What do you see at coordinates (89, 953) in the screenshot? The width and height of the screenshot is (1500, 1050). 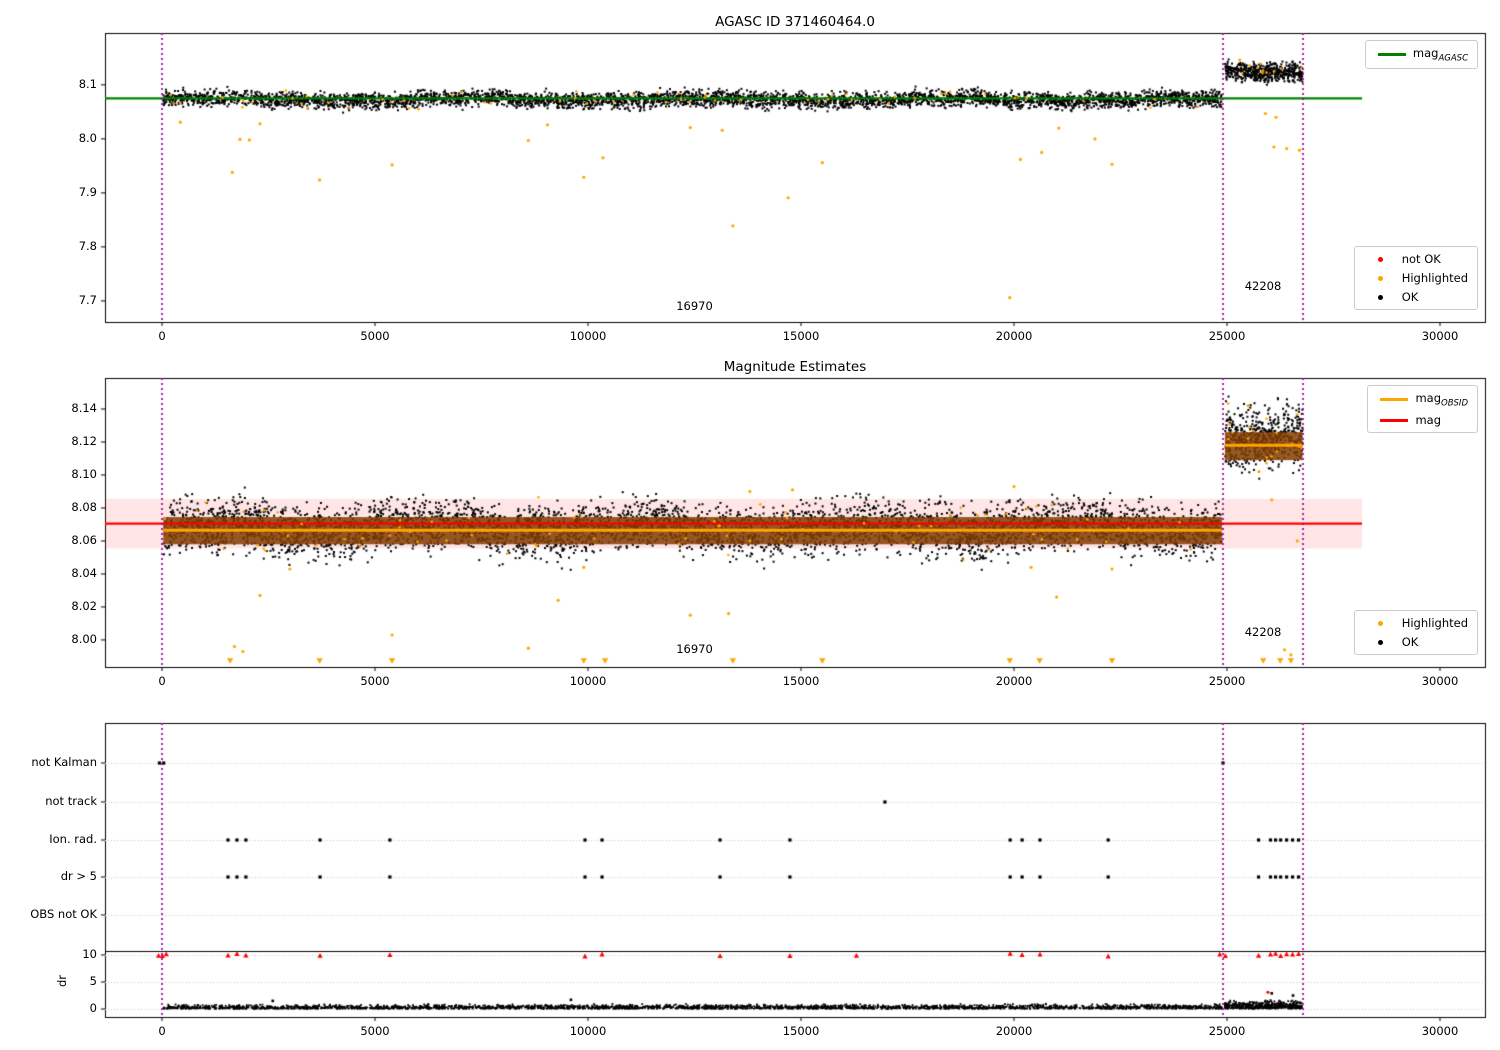 I see `dr-tick-label: 10` at bounding box center [89, 953].